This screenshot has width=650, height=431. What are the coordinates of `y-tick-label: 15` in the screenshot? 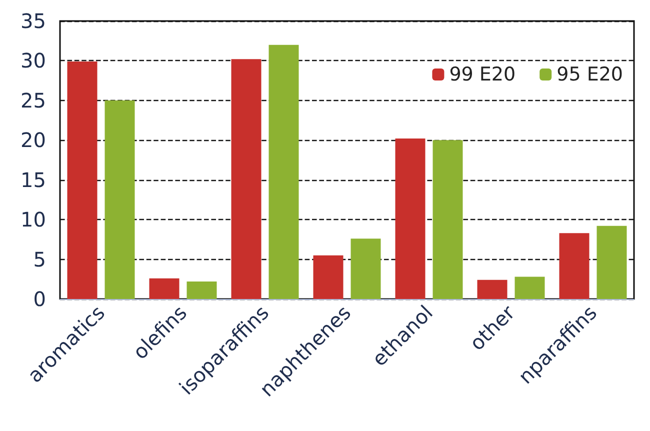 It's located at (33, 180).